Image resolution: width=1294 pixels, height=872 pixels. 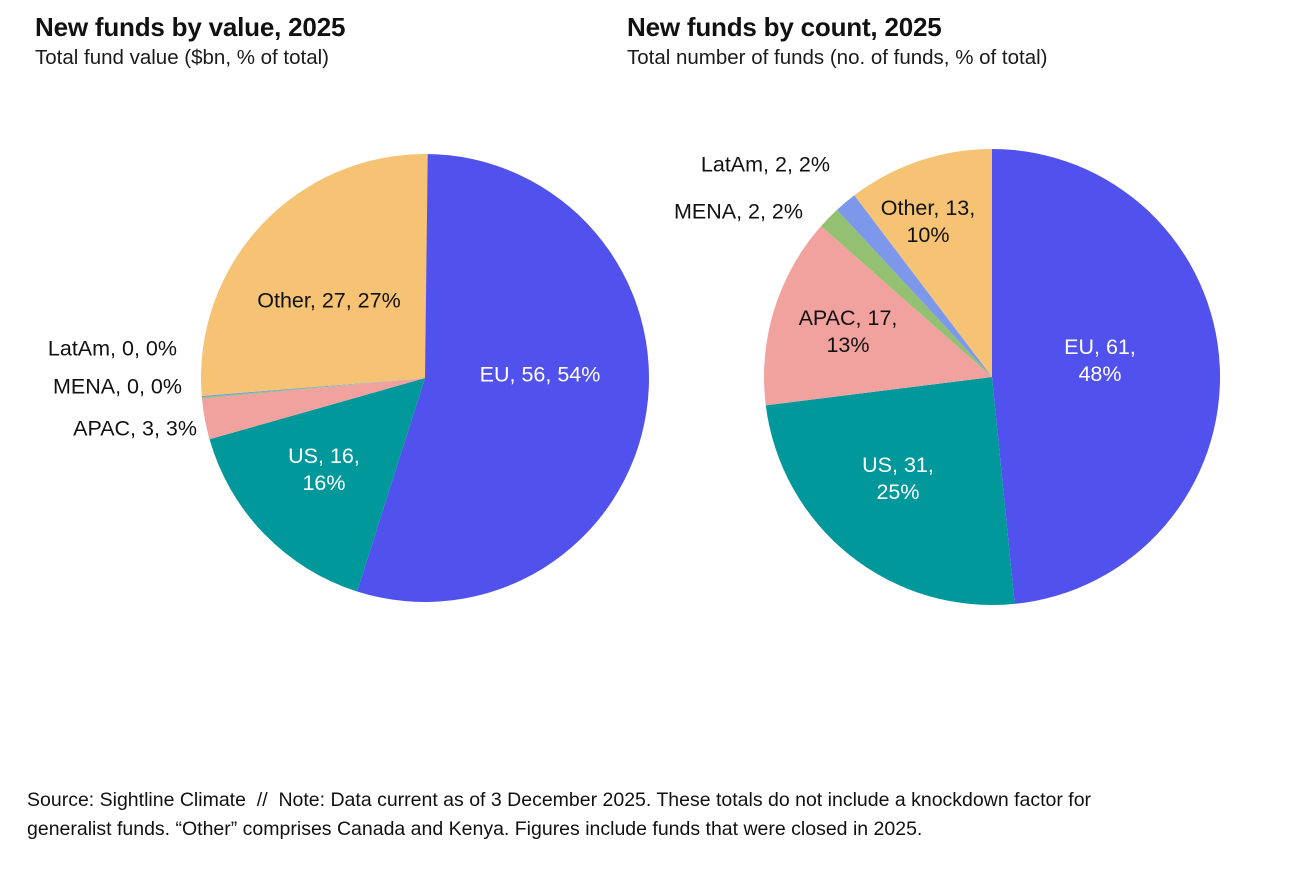 I want to click on pie-count-label-eu: EU, 61, 48%, so click(x=1100, y=360).